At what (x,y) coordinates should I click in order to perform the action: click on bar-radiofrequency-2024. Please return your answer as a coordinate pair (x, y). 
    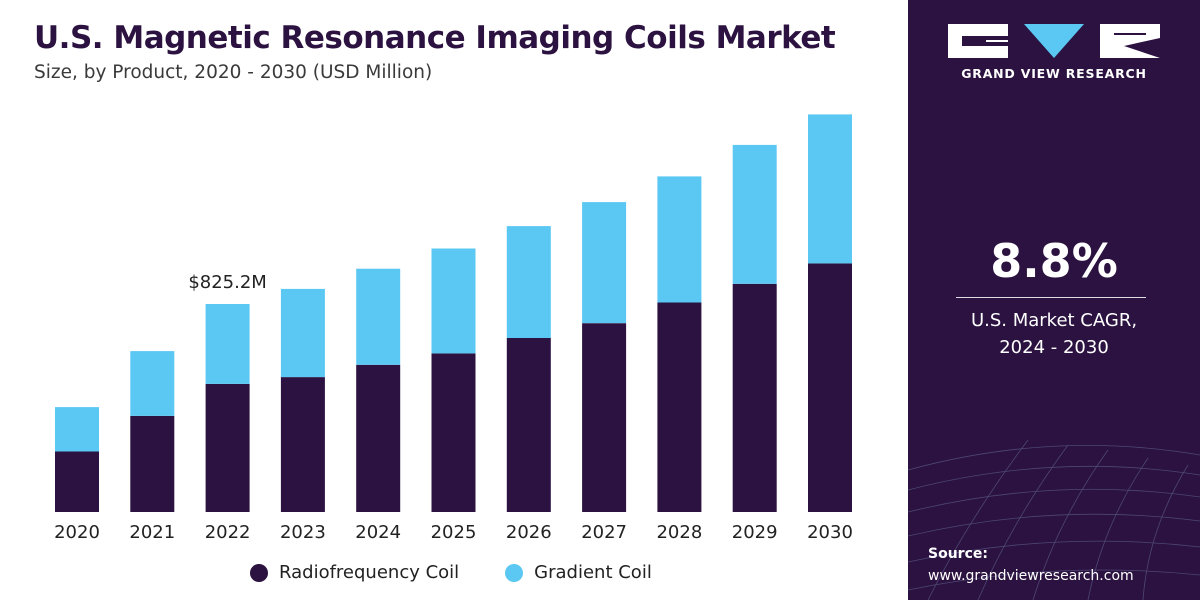
    Looking at the image, I should click on (378, 438).